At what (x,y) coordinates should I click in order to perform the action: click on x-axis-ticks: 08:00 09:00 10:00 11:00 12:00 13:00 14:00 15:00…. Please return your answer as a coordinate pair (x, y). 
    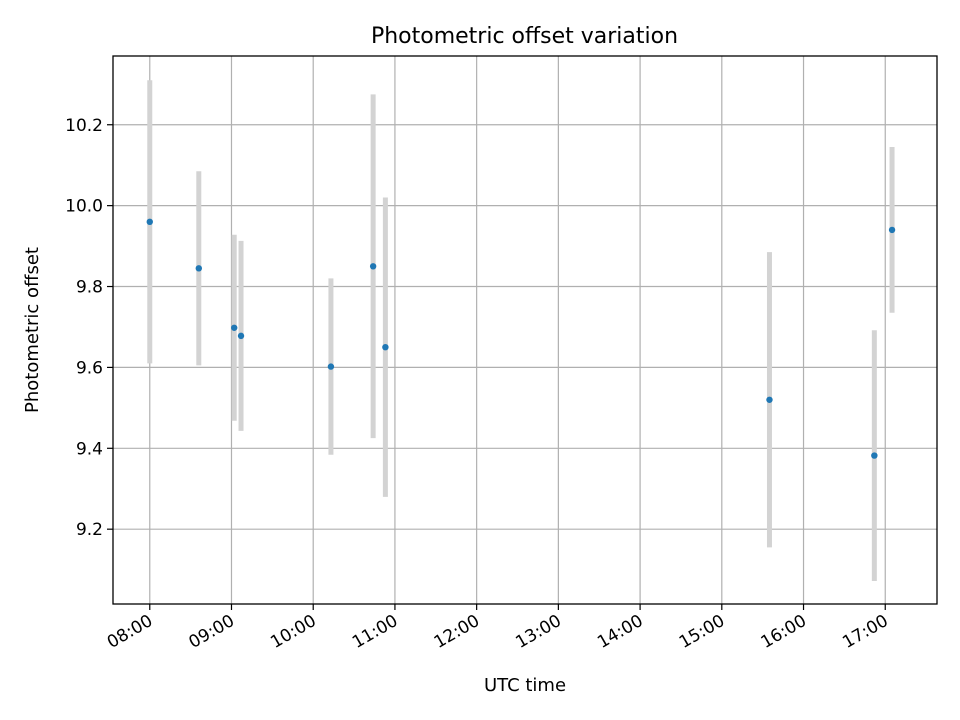
    Looking at the image, I should click on (498, 628).